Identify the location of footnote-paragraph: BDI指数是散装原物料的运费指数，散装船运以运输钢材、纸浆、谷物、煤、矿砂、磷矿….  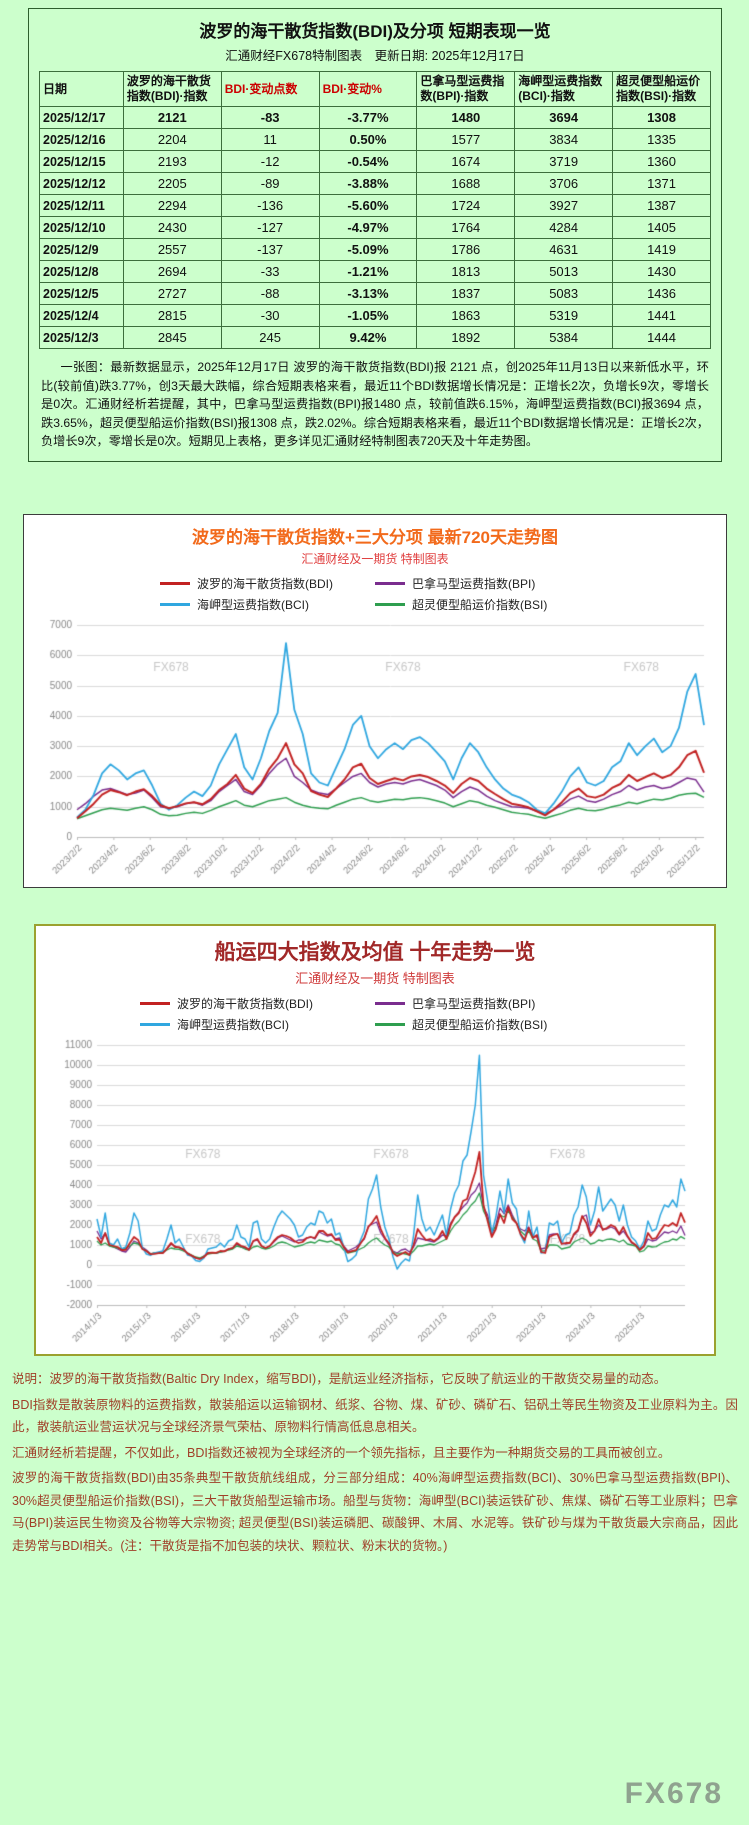
(375, 1416).